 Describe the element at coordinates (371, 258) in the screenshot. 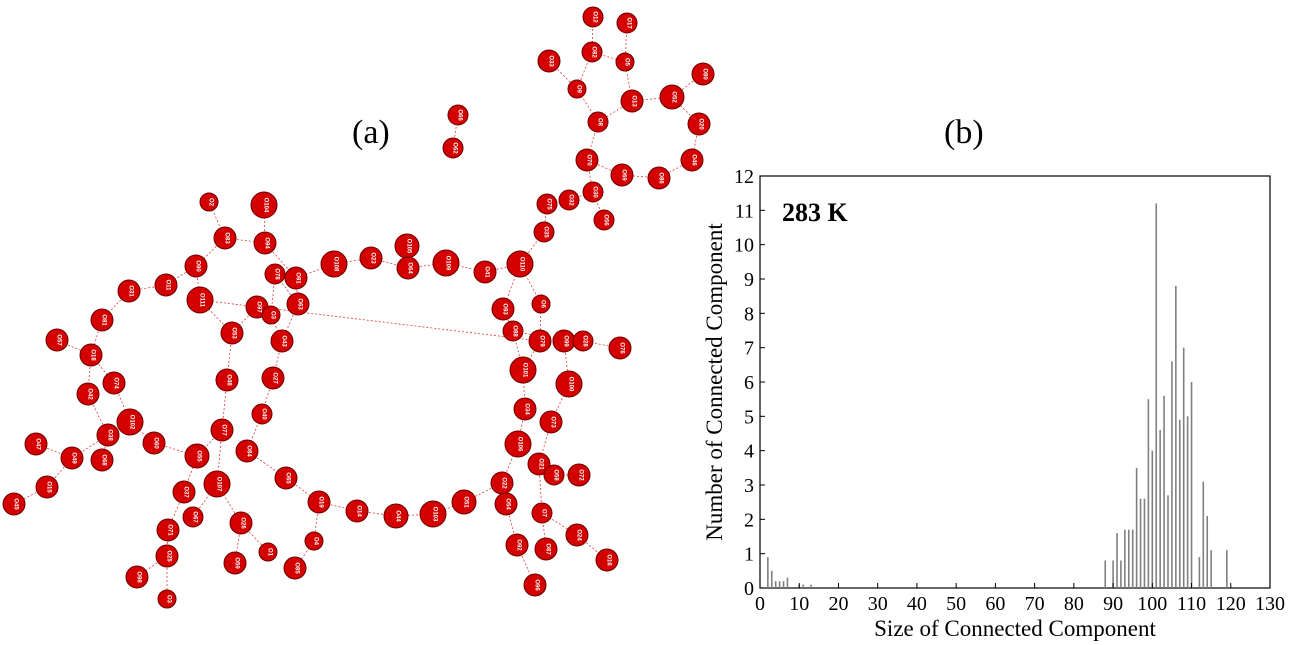

I see `network-node: O23` at that location.